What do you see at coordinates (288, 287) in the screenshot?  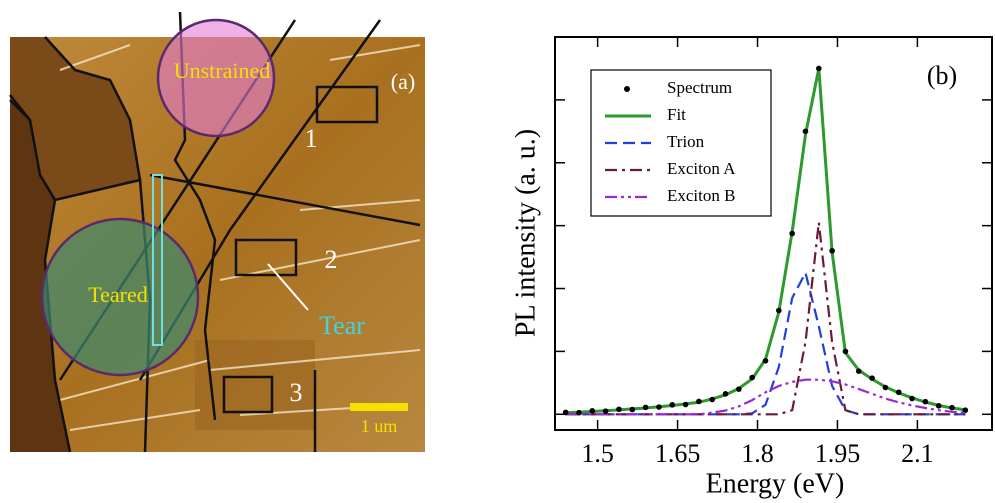 I see `tear-pointer` at bounding box center [288, 287].